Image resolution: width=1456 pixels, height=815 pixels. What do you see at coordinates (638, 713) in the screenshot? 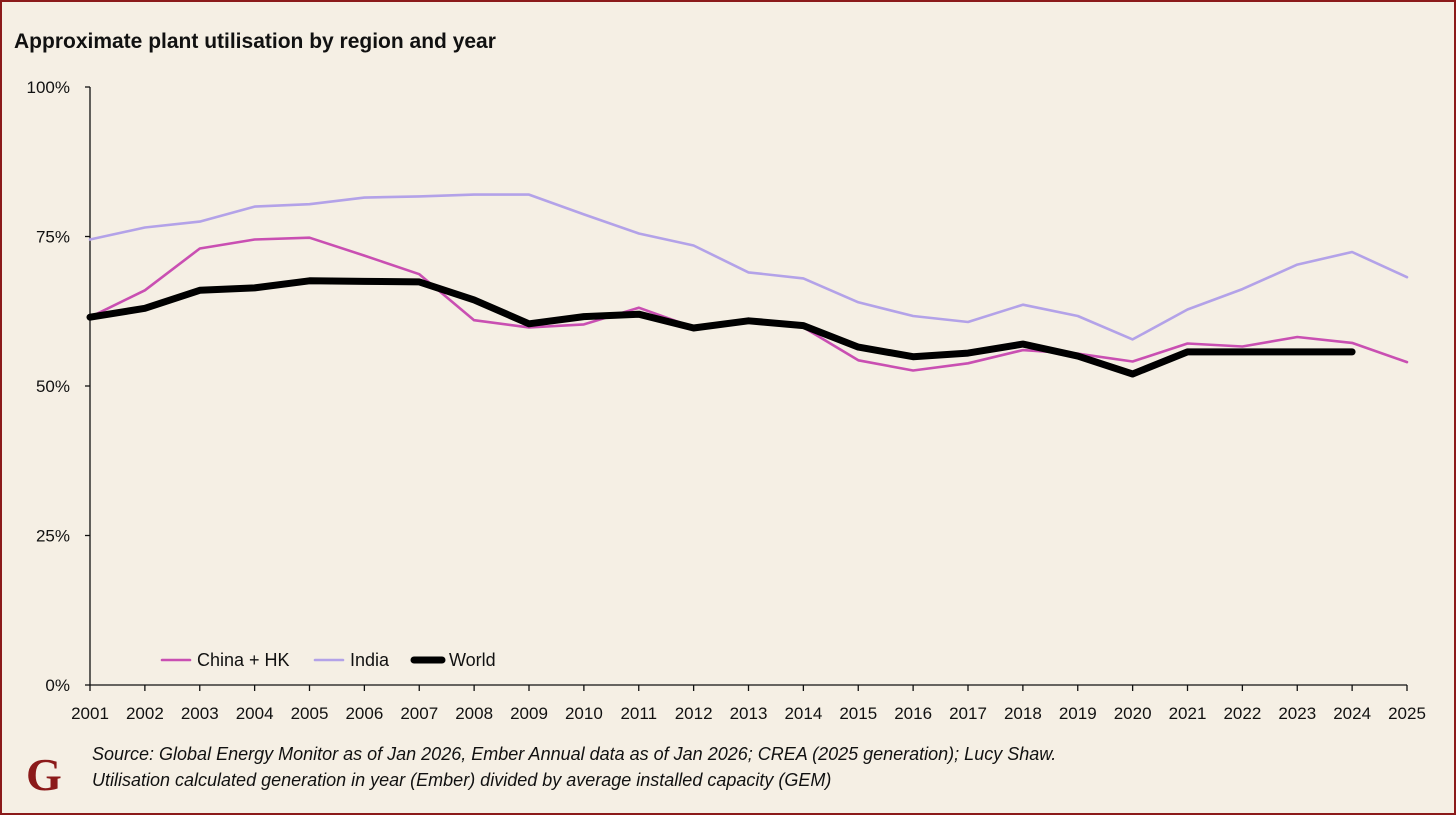
I see `x-tick-label: 2011` at bounding box center [638, 713].